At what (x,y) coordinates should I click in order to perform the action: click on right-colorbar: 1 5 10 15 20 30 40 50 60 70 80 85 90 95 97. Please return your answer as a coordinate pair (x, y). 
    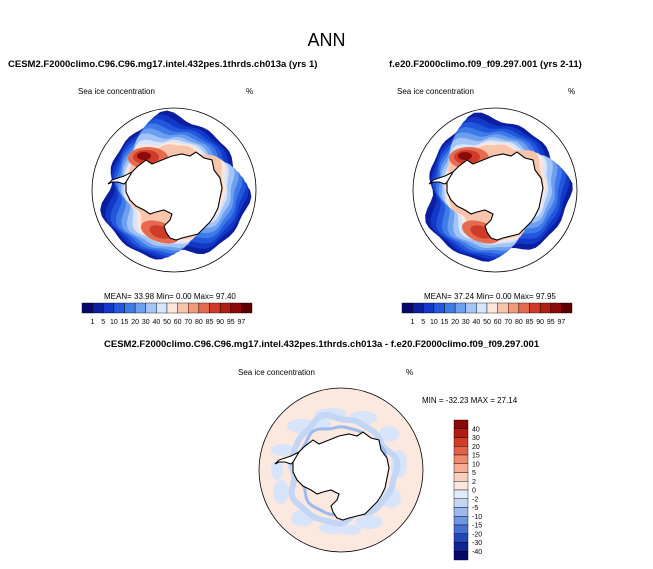
    Looking at the image, I should click on (487, 314).